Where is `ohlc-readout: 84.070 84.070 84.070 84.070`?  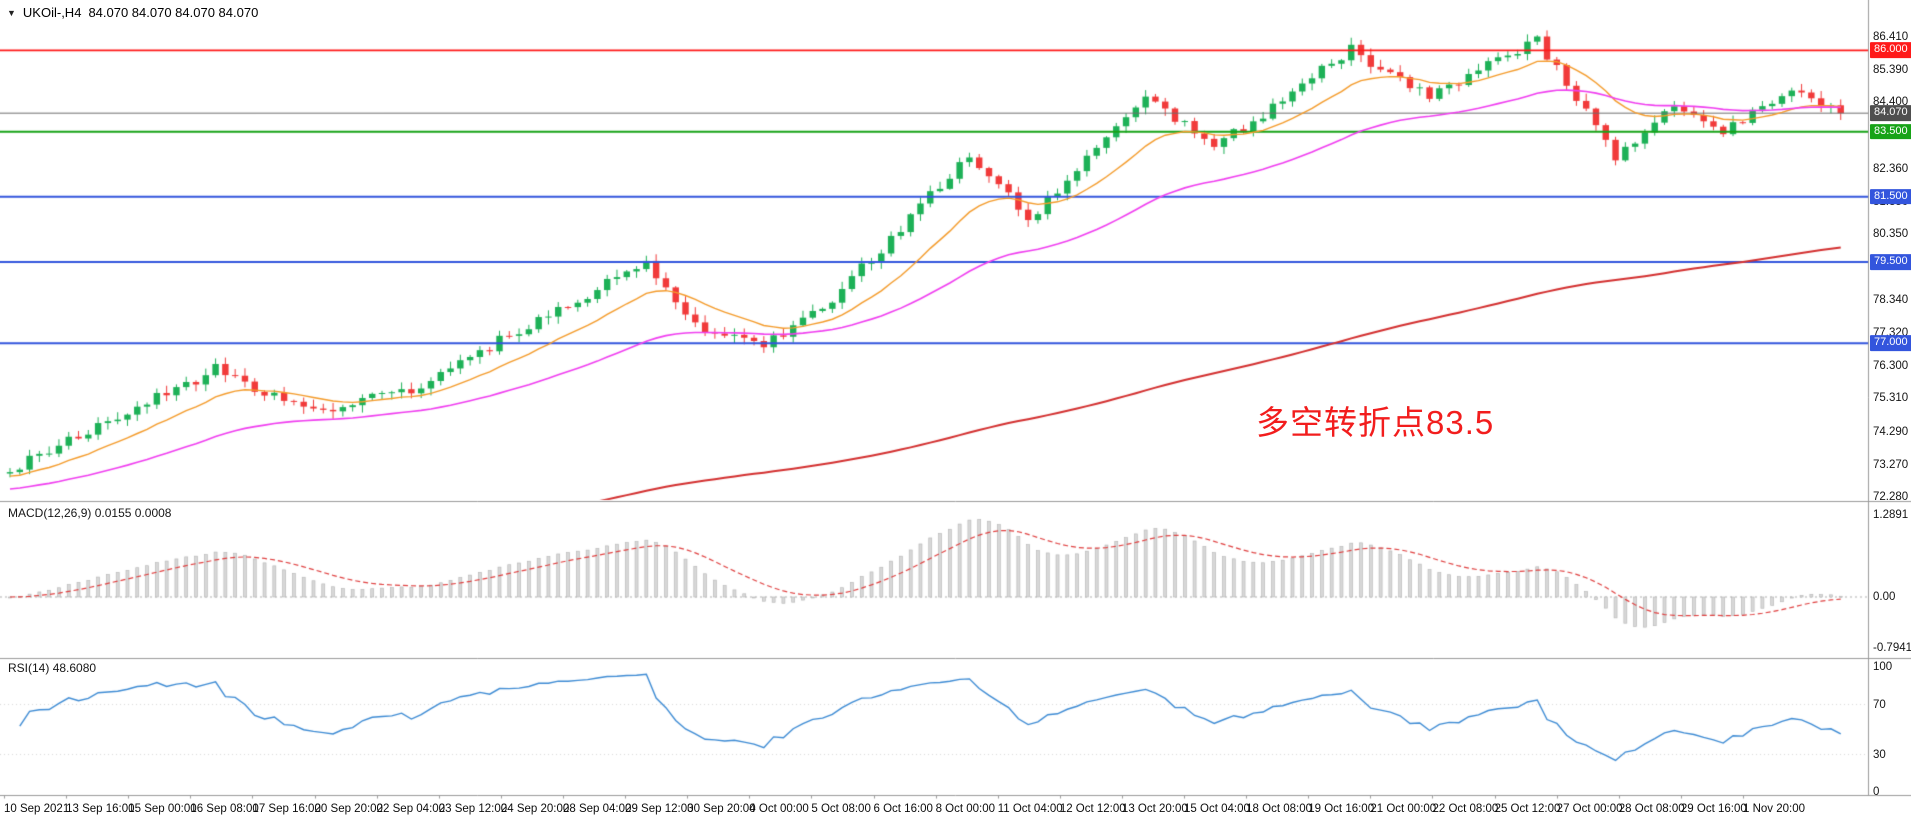 ohlc-readout: 84.070 84.070 84.070 84.070 is located at coordinates (173, 12).